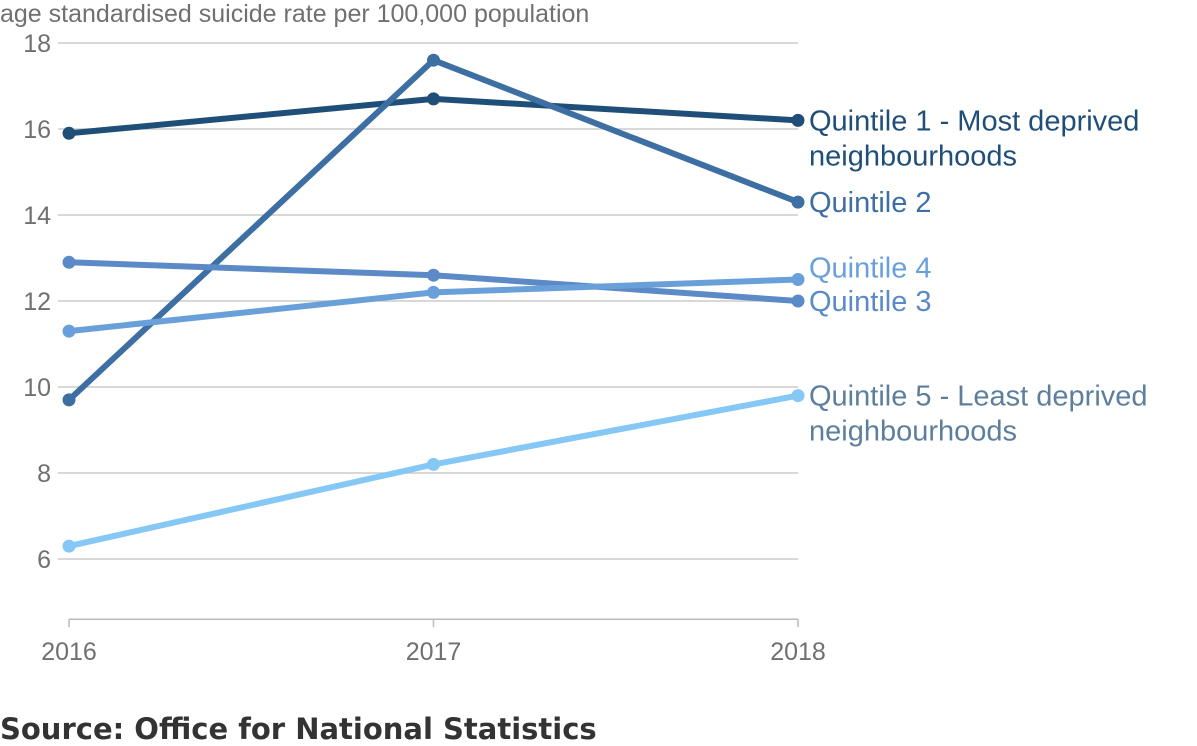 The height and width of the screenshot is (746, 1197). What do you see at coordinates (44, 474) in the screenshot?
I see `y-tick-label: 8` at bounding box center [44, 474].